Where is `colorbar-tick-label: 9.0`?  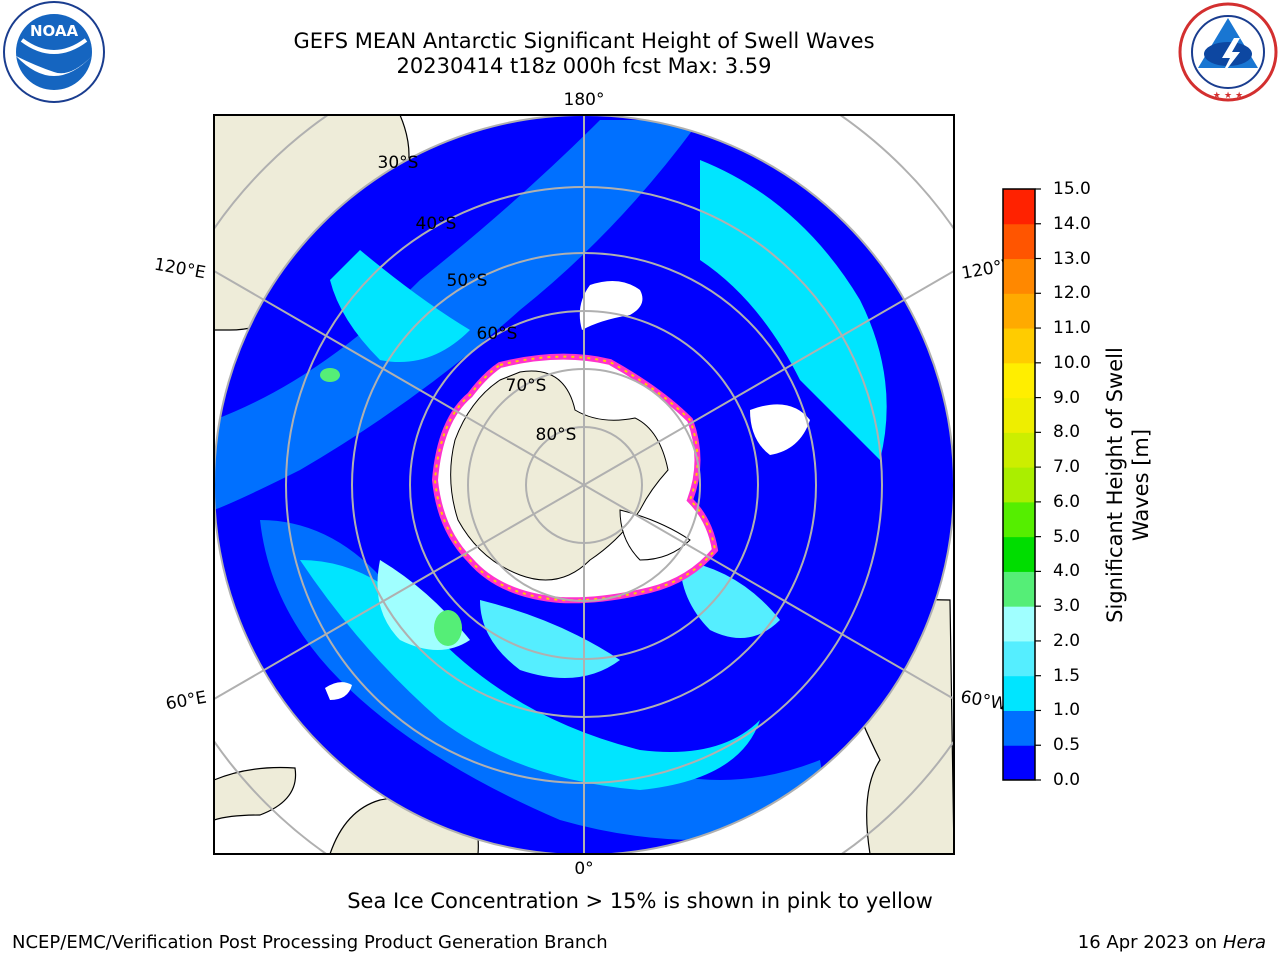 colorbar-tick-label: 9.0 is located at coordinates (1067, 397).